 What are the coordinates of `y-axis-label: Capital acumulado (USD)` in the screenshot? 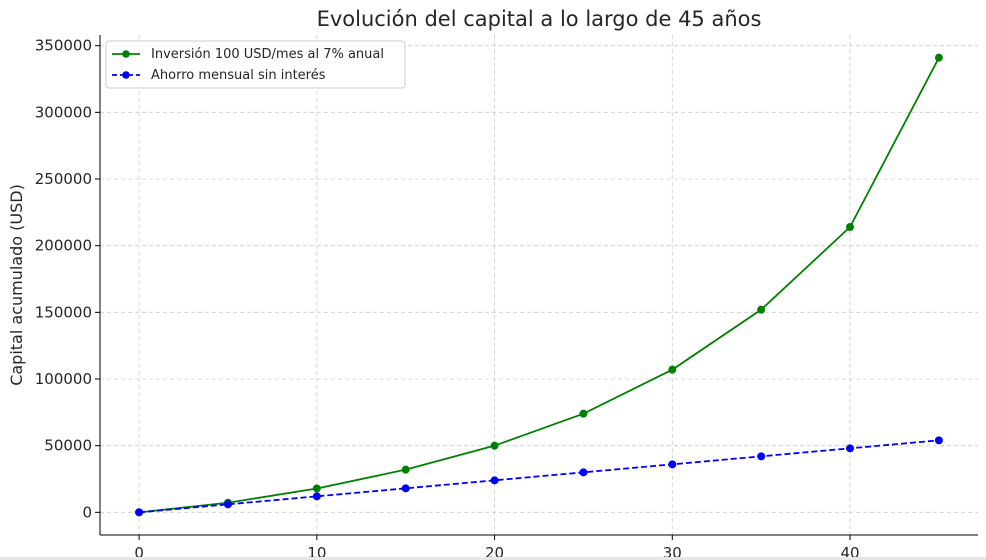 It's located at (16, 285).